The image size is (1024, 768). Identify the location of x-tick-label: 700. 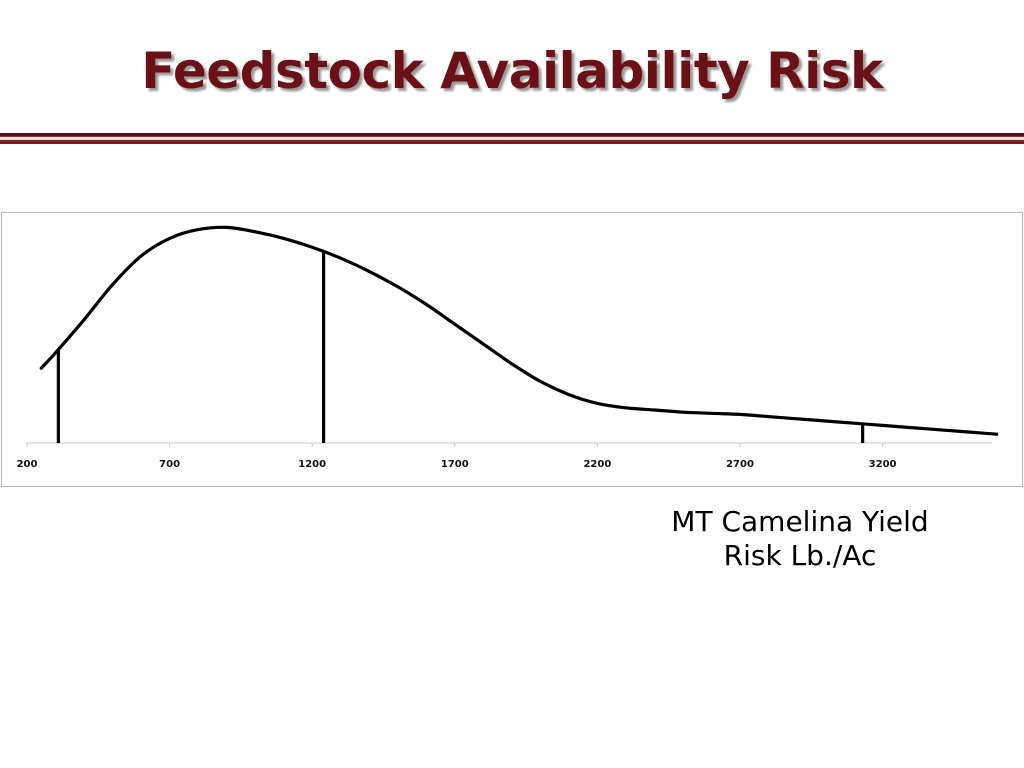
(169, 464).